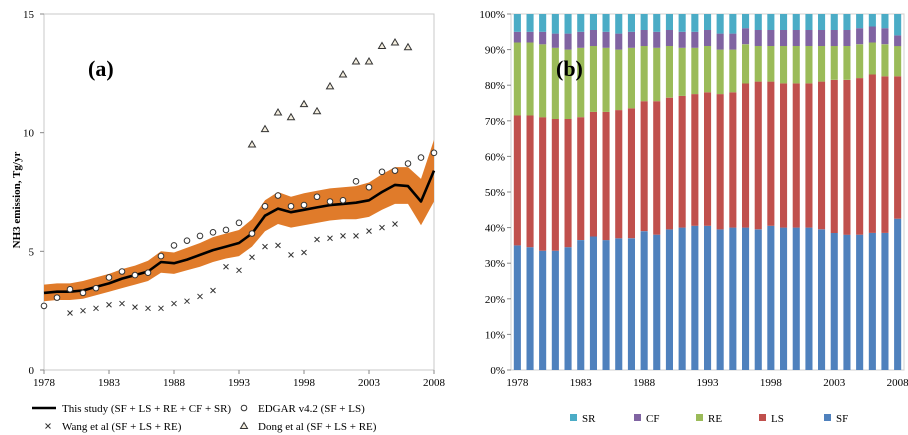 Image resolution: width=908 pixels, height=435 pixels. What do you see at coordinates (589, 419) in the screenshot?
I see `legend-label: SR` at bounding box center [589, 419].